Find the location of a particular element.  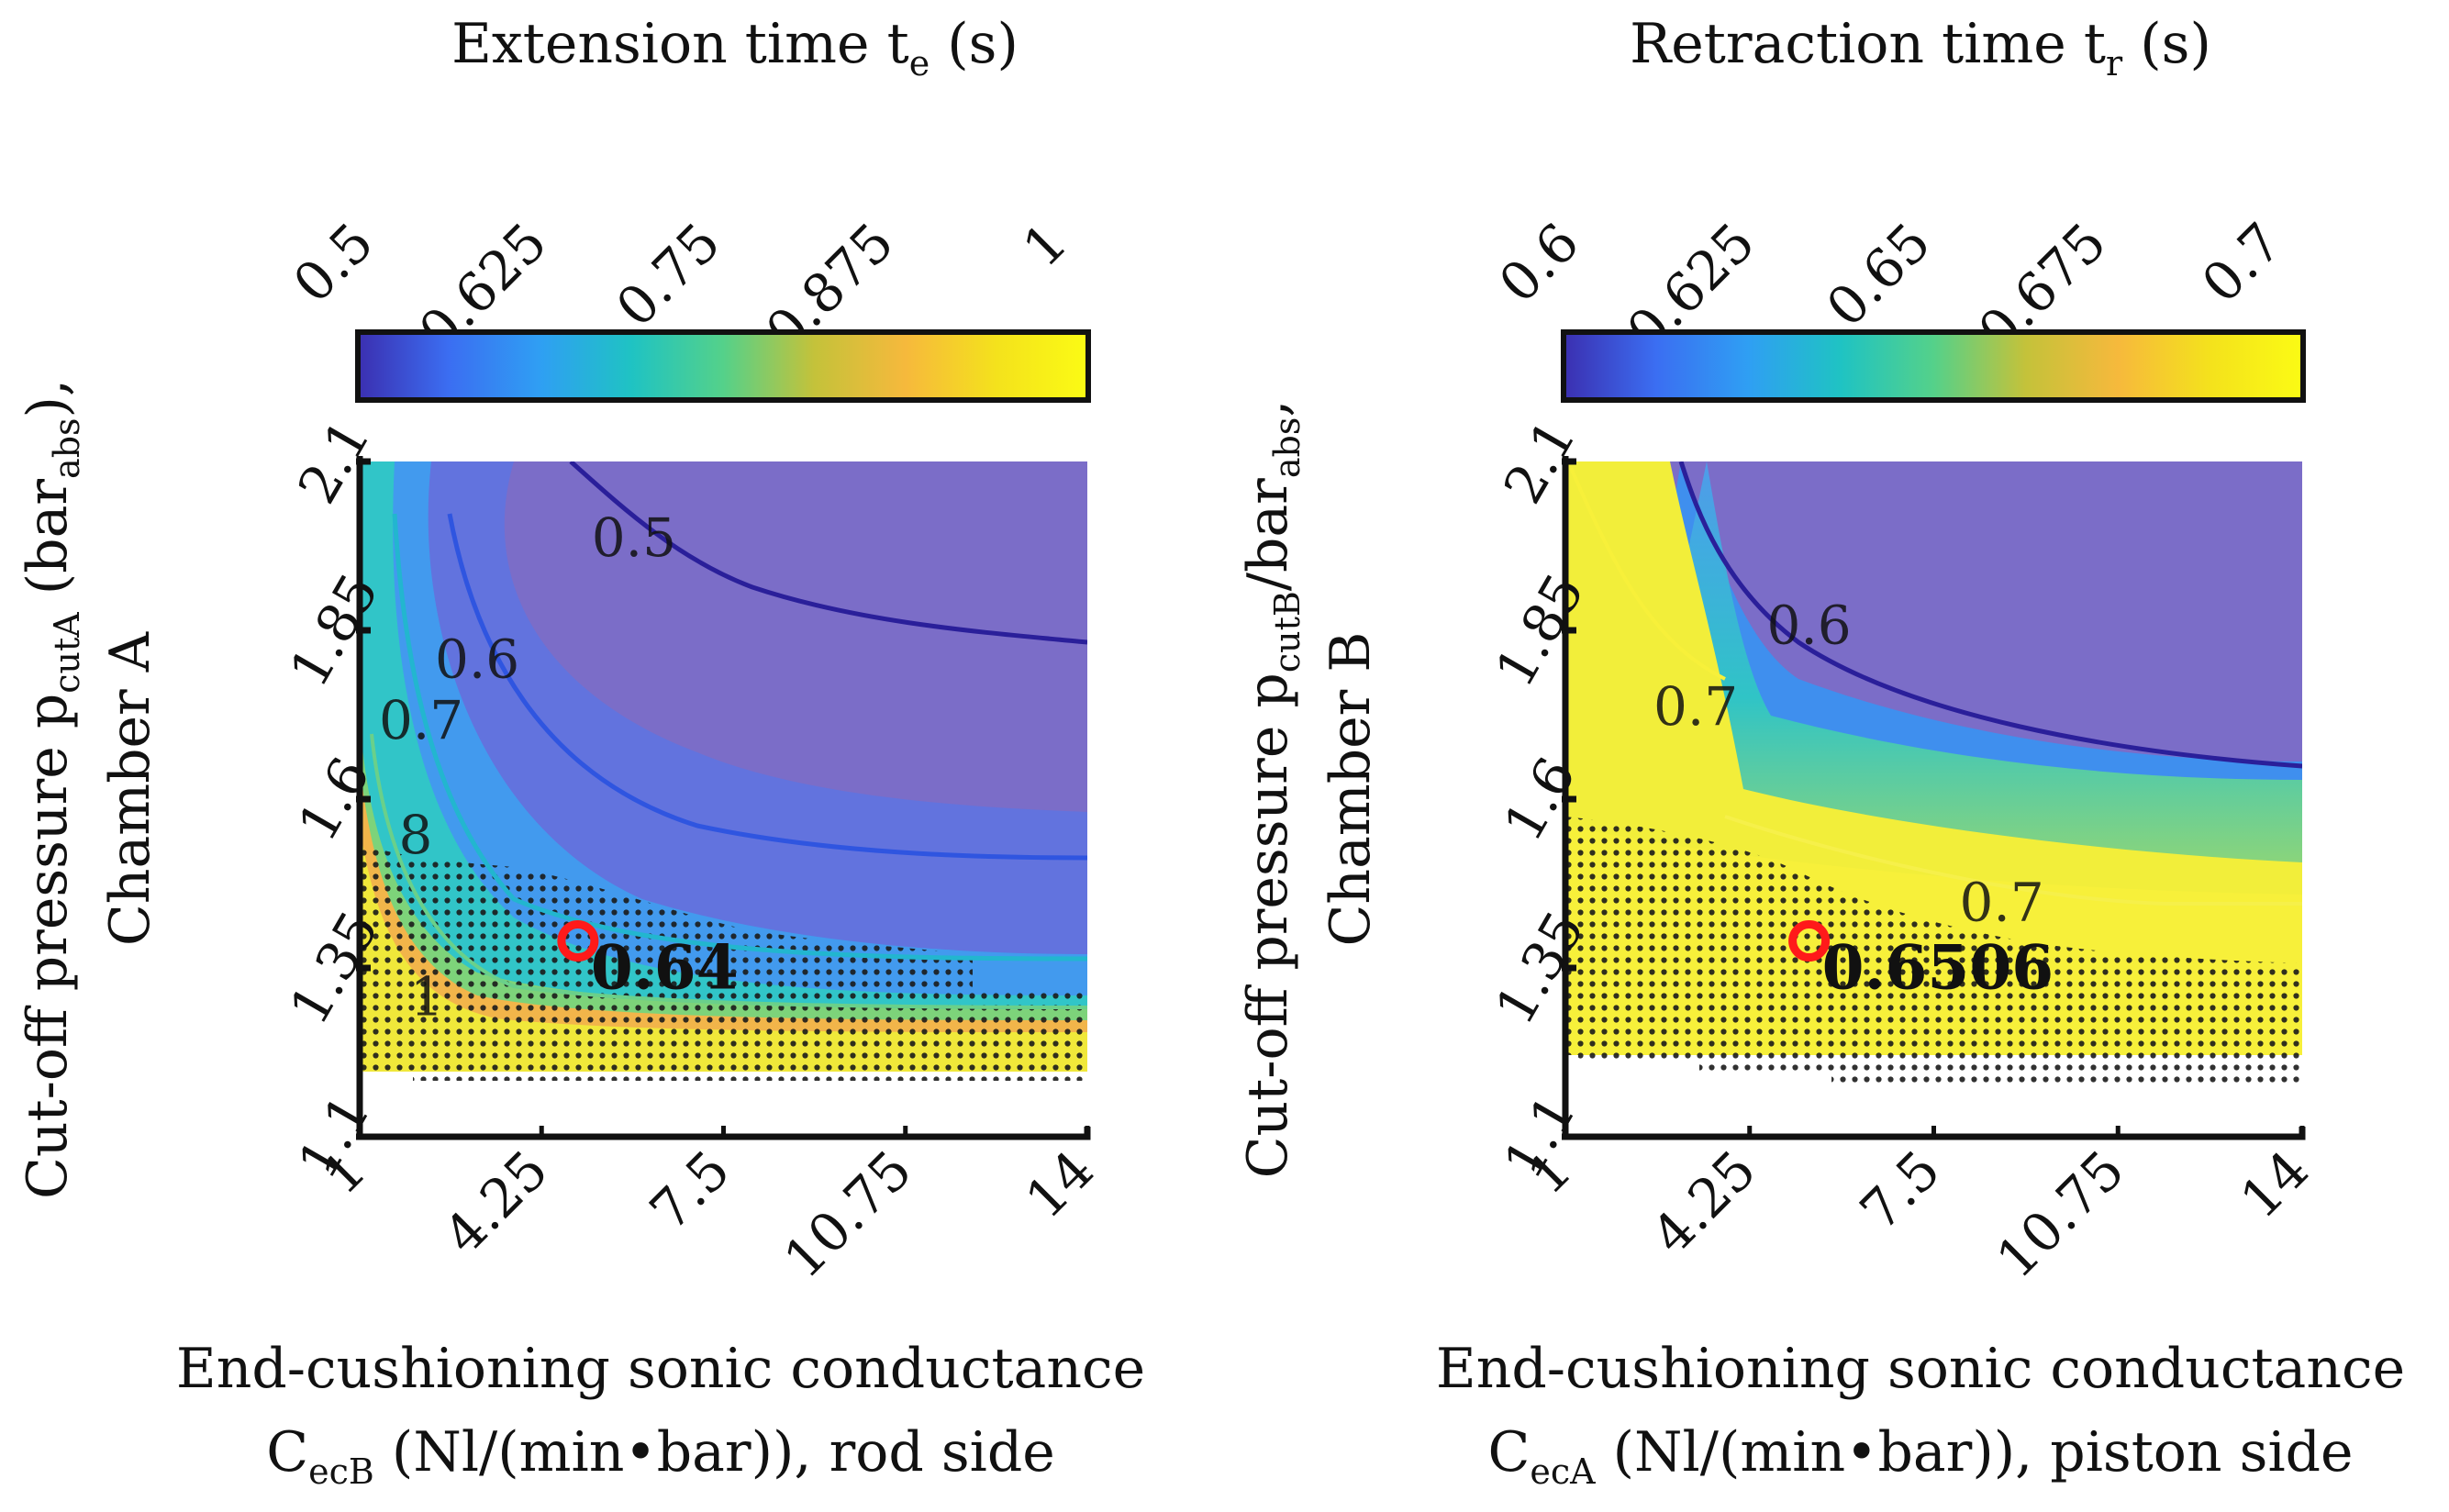

contour-0.8 is located at coordinates (729, 871).